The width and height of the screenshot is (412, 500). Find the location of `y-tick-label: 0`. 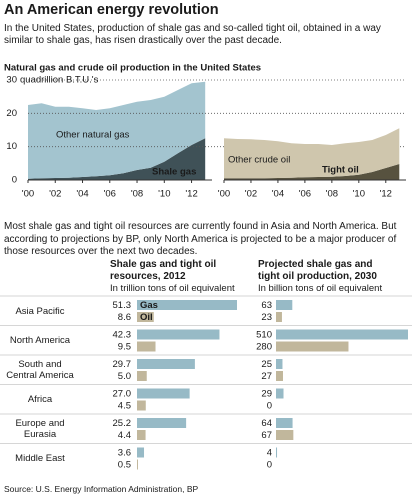

y-tick-label: 0 is located at coordinates (14, 180).